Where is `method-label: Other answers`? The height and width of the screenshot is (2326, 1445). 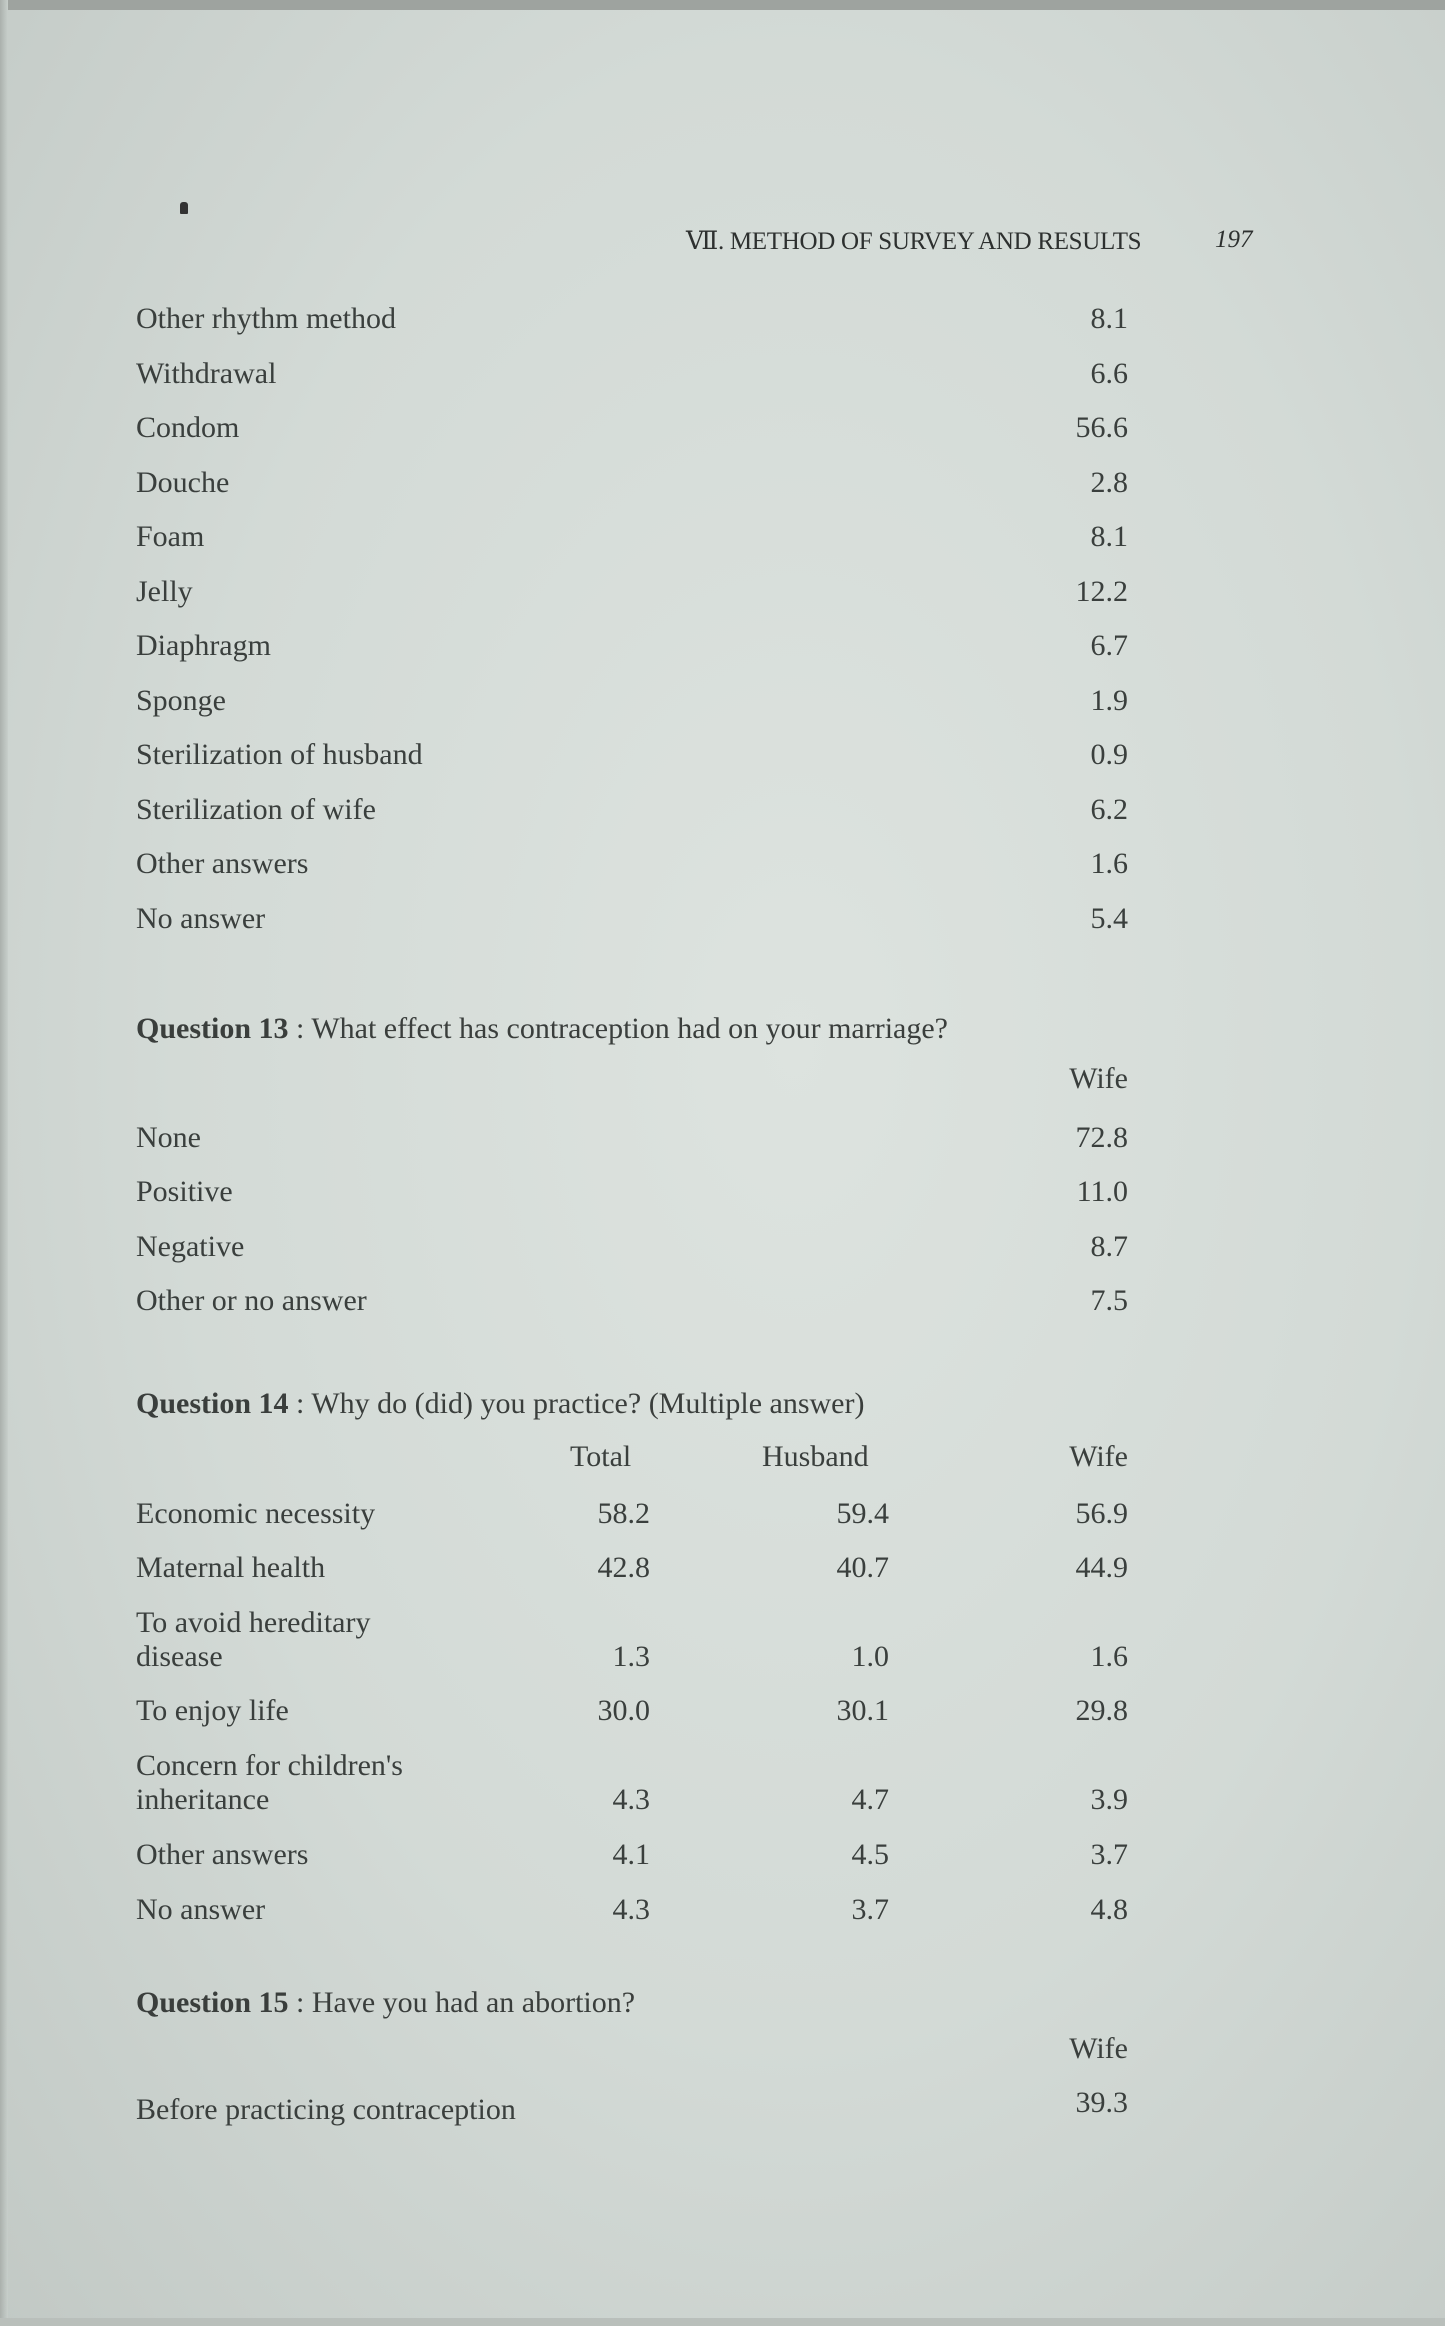 method-label: Other answers is located at coordinates (222, 863).